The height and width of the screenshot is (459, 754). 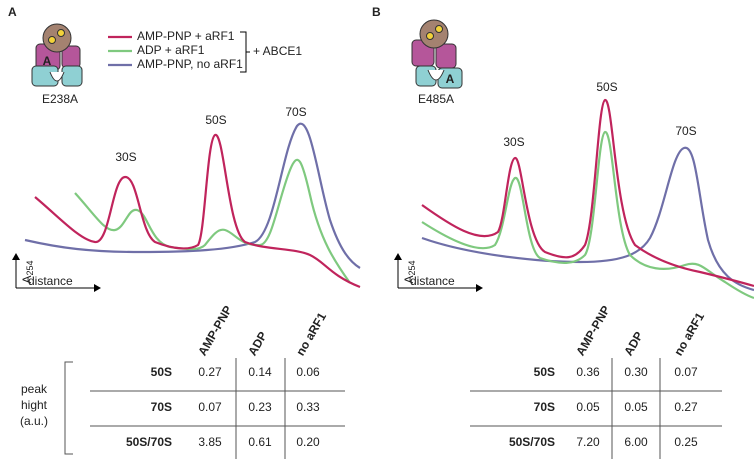 I want to click on cell: 0.36, so click(x=588, y=372).